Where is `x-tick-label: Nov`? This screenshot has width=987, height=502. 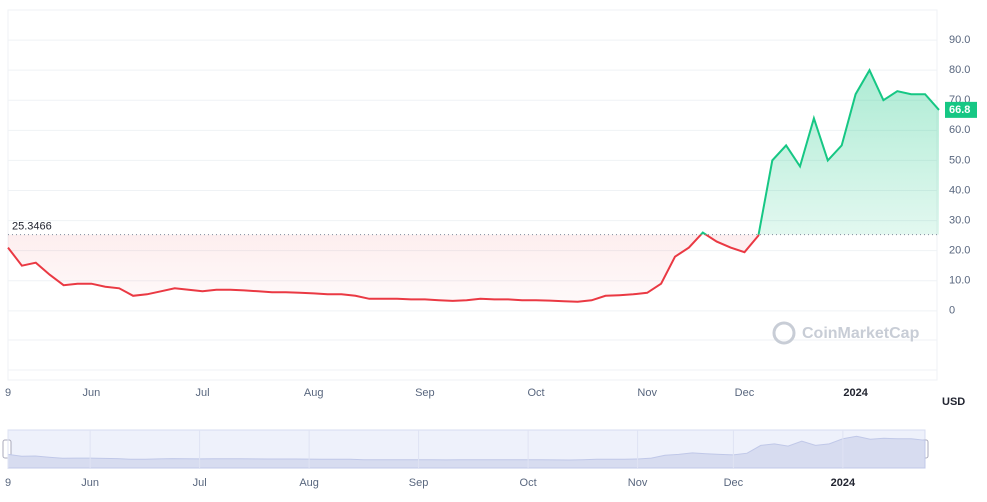
x-tick-label: Nov is located at coordinates (647, 393).